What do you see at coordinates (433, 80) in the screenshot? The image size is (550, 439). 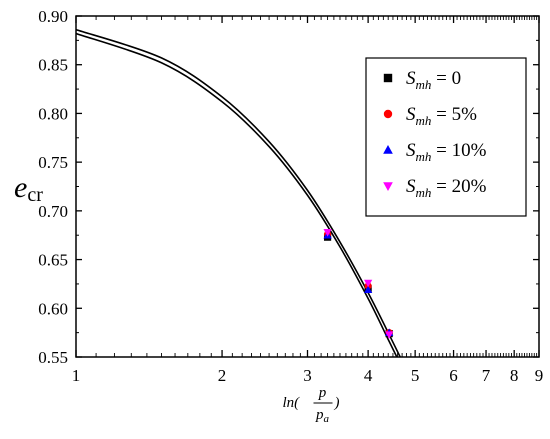 I see `legend-entry-label: Smh = 0` at bounding box center [433, 80].